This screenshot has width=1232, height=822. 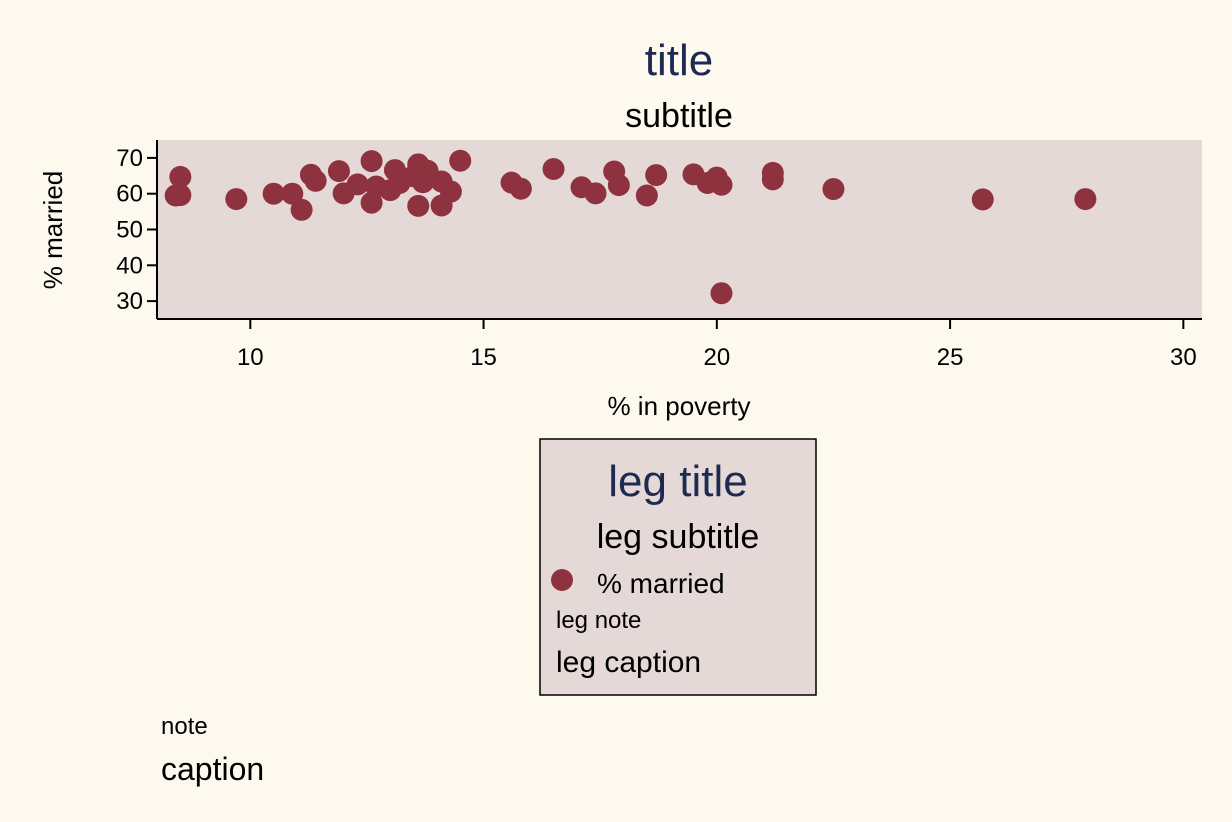 I want to click on chart-caption: caption, so click(x=212, y=769).